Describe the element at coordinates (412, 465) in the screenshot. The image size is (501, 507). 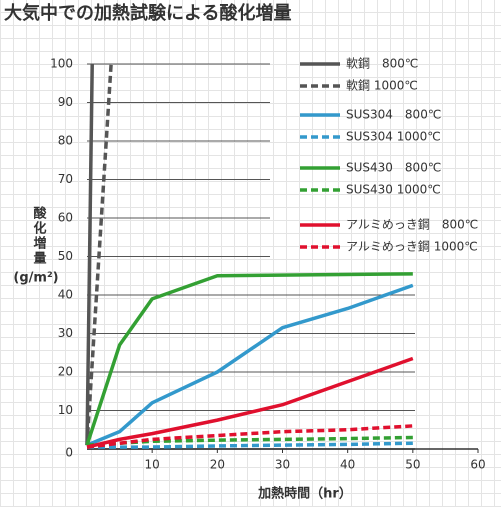
I see `x-tick-label: 50` at that location.